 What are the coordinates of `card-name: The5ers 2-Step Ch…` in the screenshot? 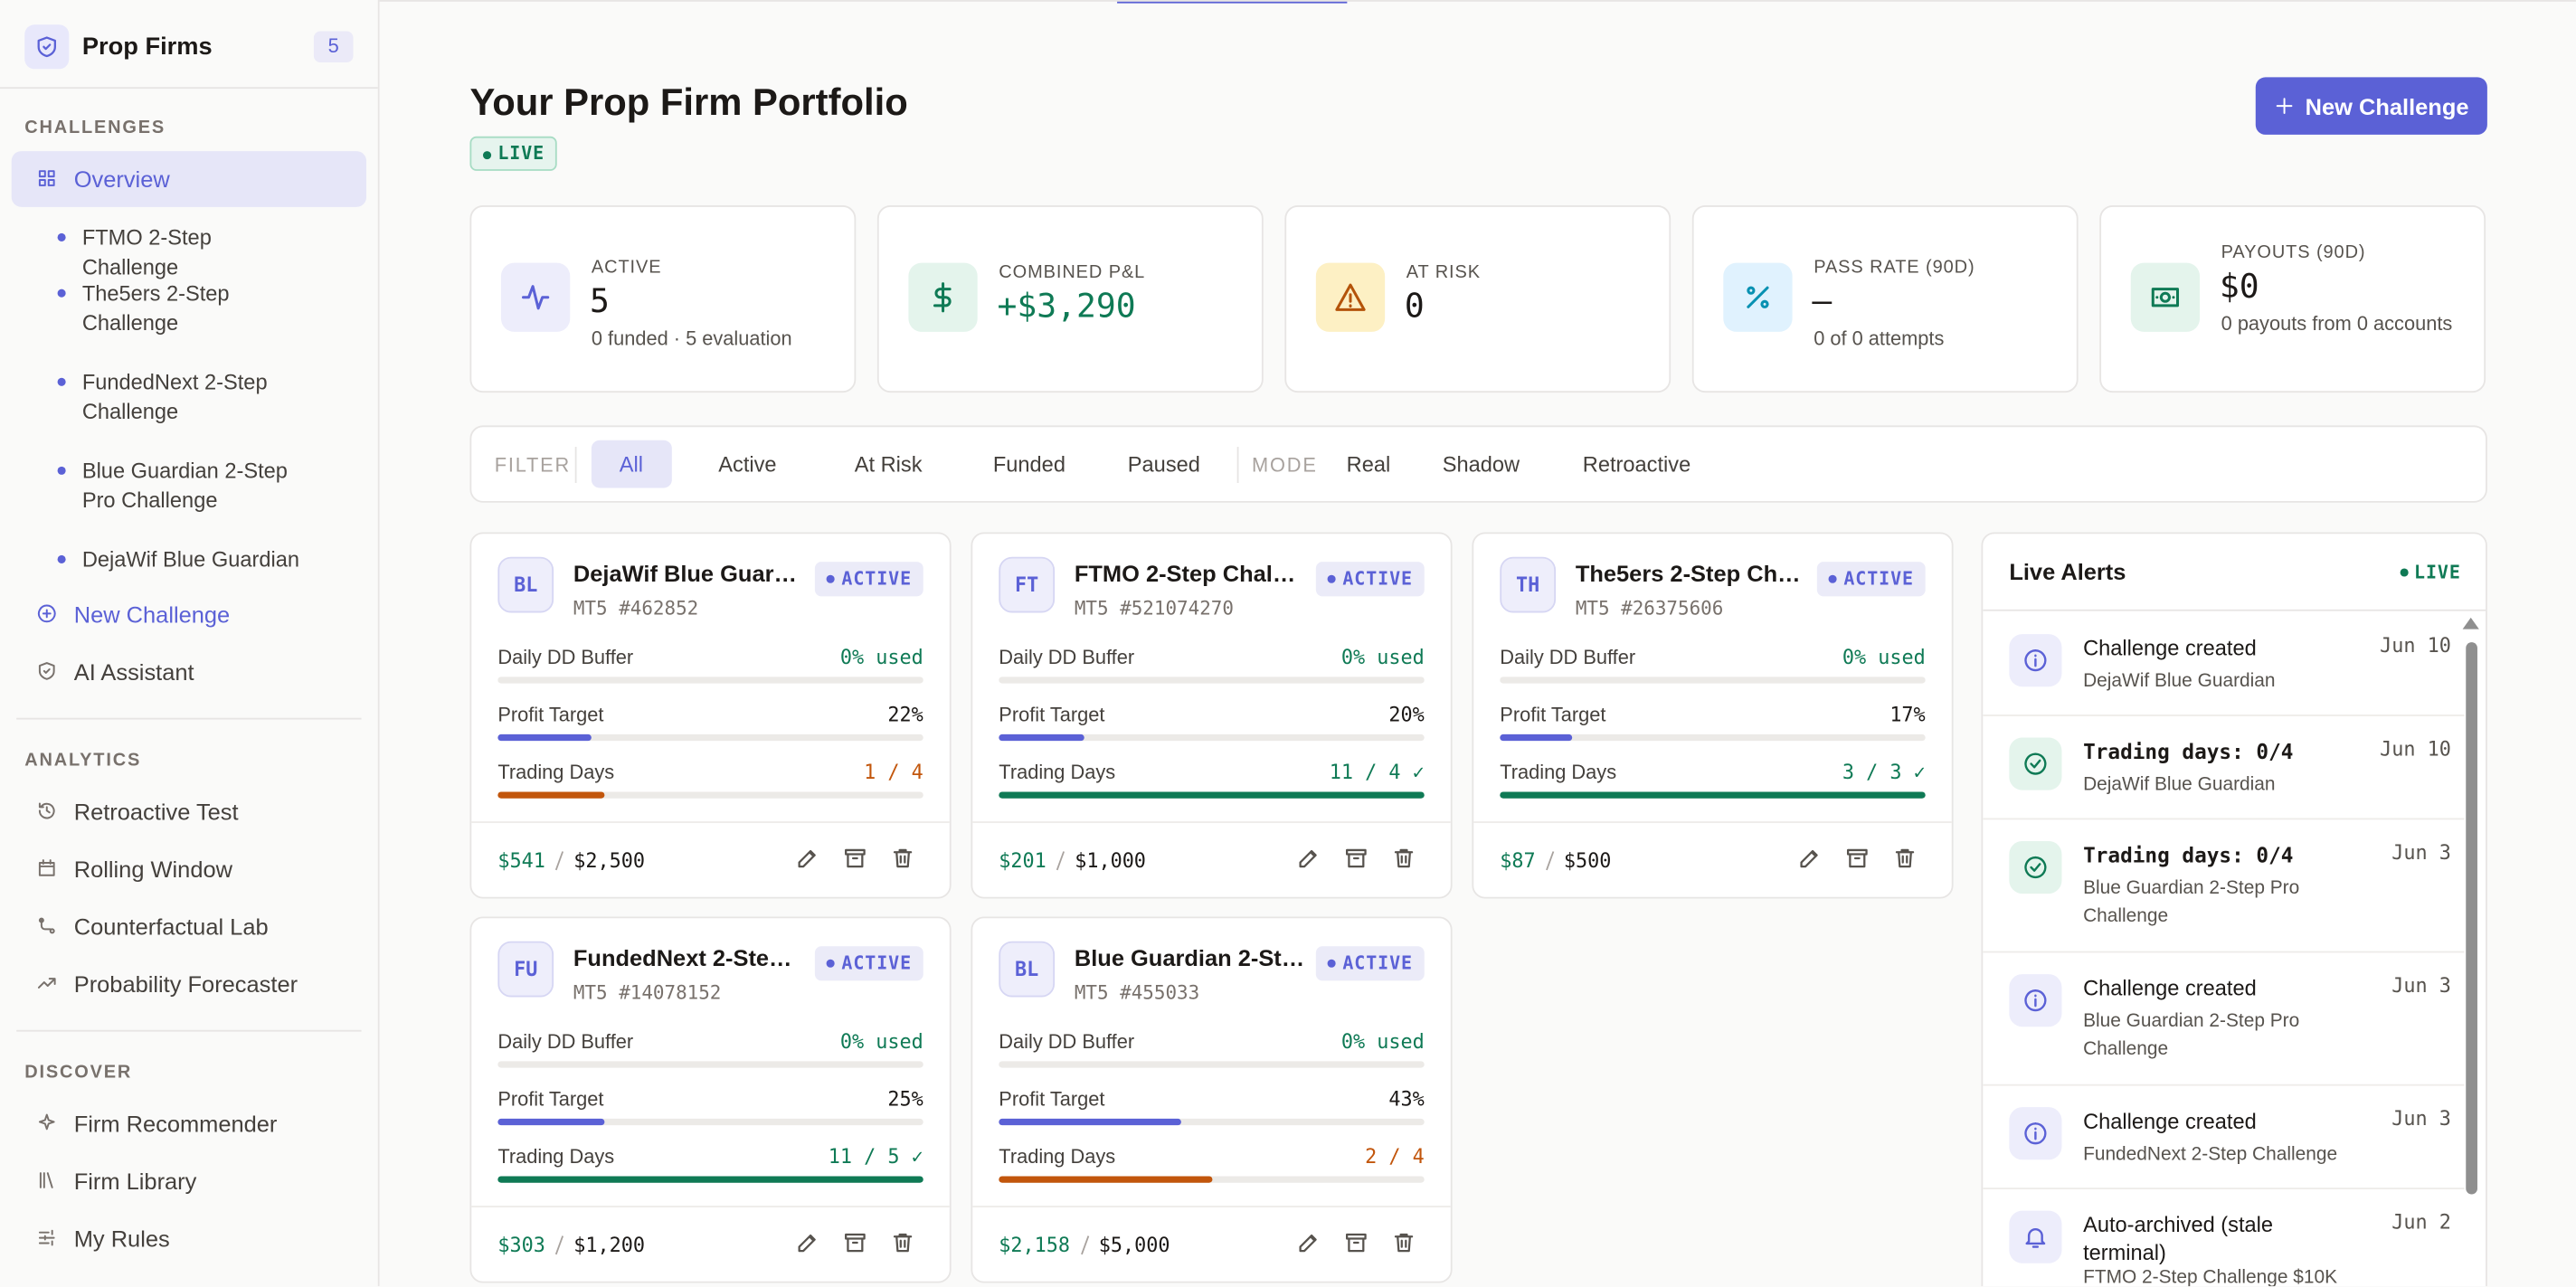 It's located at (1688, 574).